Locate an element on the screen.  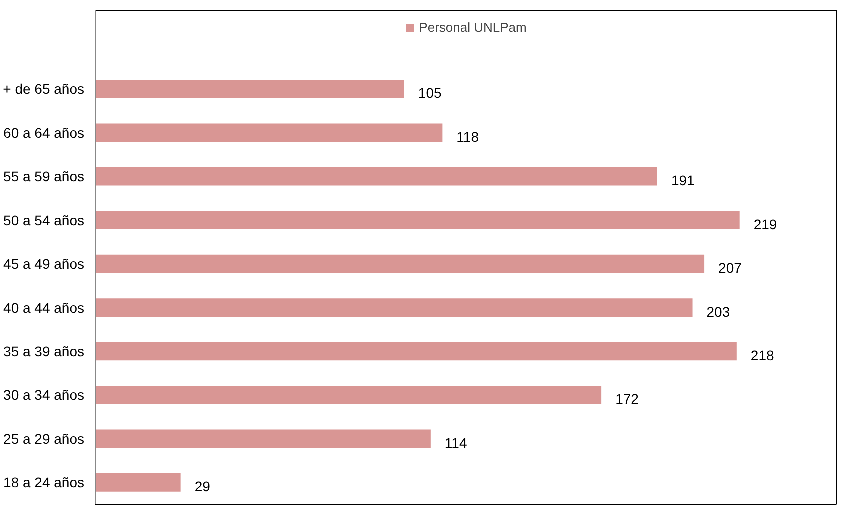
data-label: 219 is located at coordinates (766, 224).